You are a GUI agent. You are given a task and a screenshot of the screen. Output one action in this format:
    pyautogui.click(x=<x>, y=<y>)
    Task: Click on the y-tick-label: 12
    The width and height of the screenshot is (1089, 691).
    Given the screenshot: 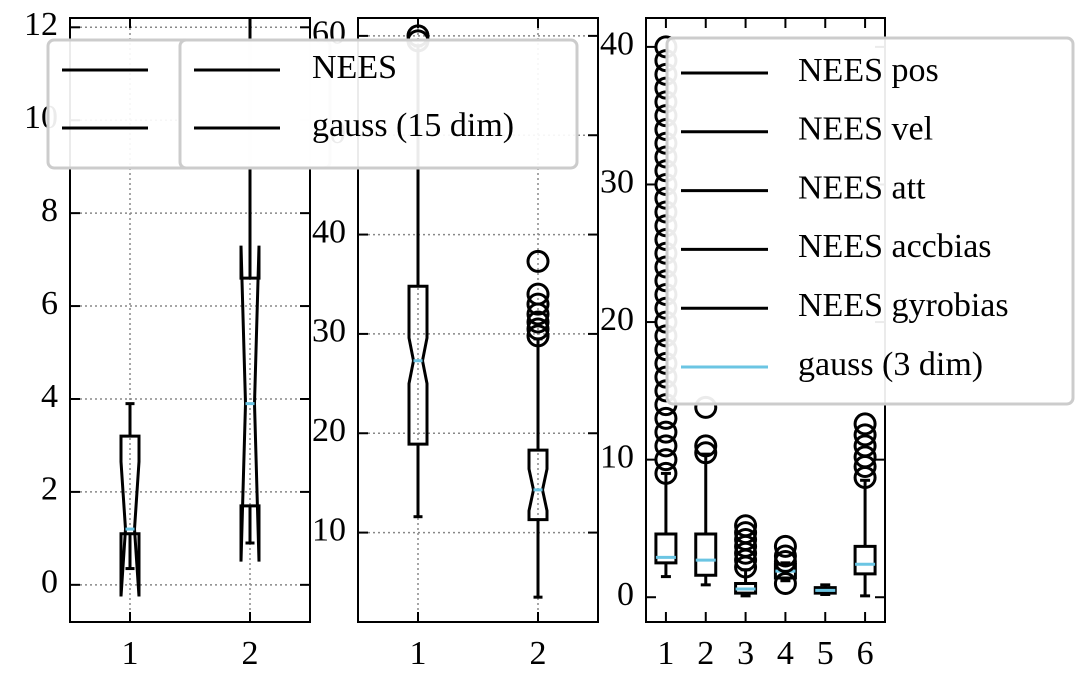 What is the action you would take?
    pyautogui.click(x=41, y=24)
    